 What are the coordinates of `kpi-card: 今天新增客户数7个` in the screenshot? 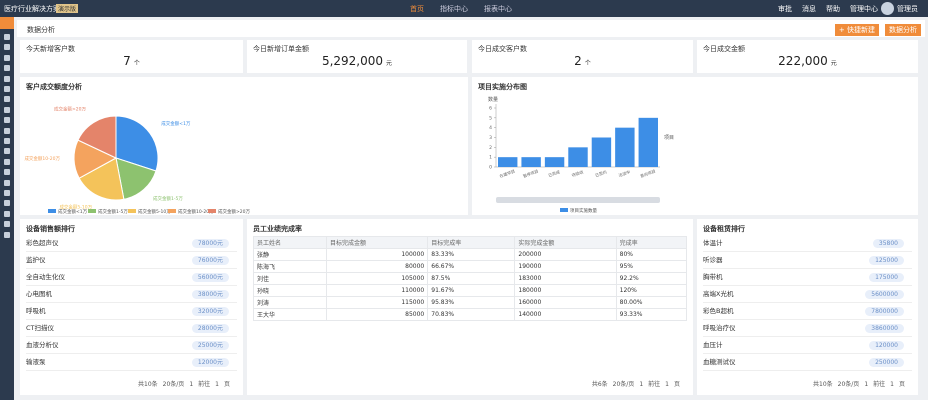 It's located at (131, 56).